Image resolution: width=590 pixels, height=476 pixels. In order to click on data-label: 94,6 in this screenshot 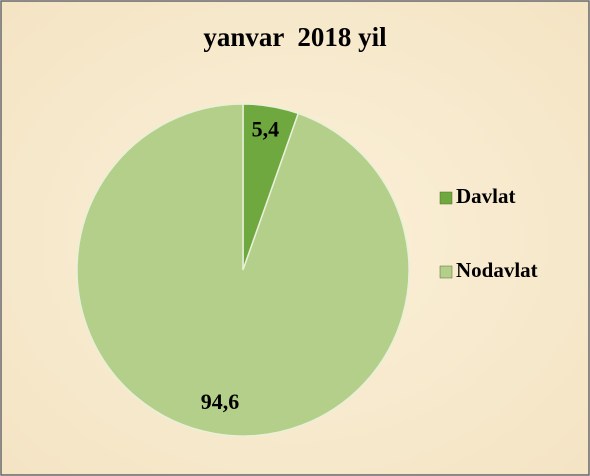, I will do `click(220, 401)`.